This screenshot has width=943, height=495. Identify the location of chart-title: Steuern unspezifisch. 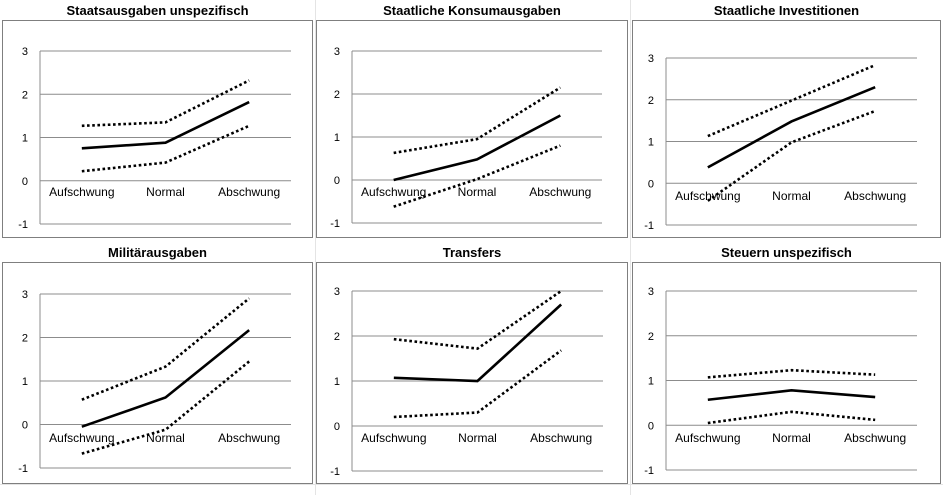
(786, 252).